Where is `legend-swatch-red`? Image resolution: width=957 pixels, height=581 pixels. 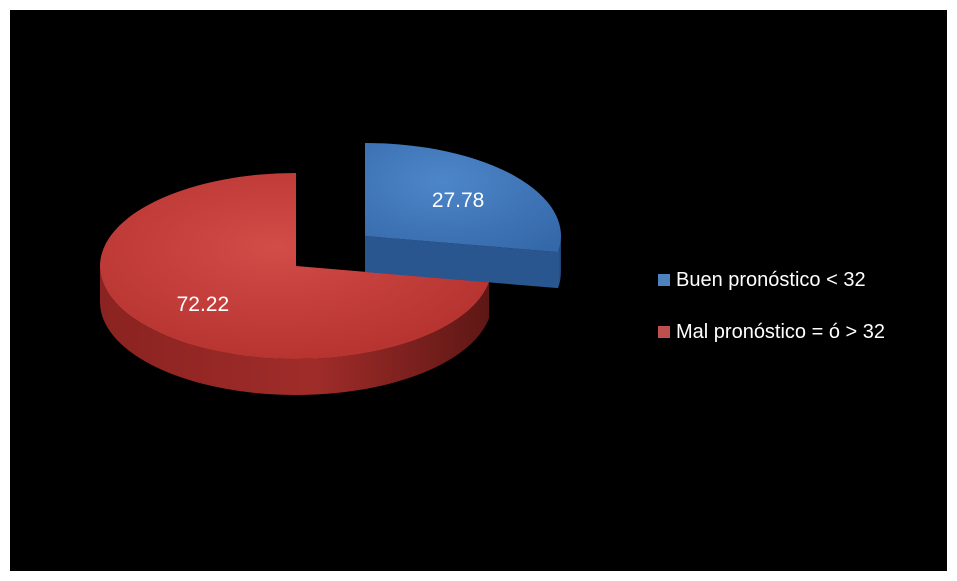 legend-swatch-red is located at coordinates (664, 332).